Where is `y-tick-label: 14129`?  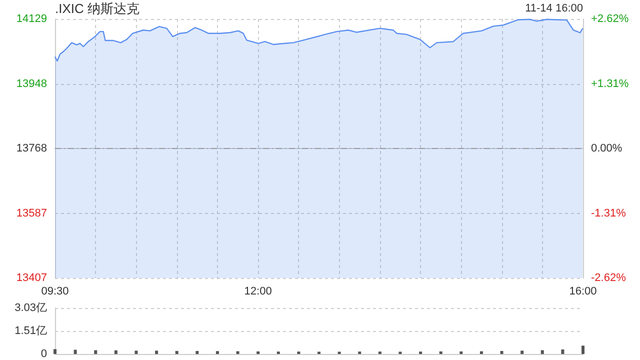 y-tick-label: 14129 is located at coordinates (31, 19).